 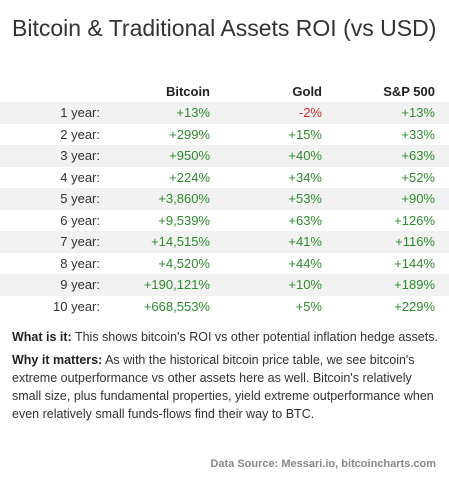 I want to click on sp500-value: +63%, so click(x=418, y=156).